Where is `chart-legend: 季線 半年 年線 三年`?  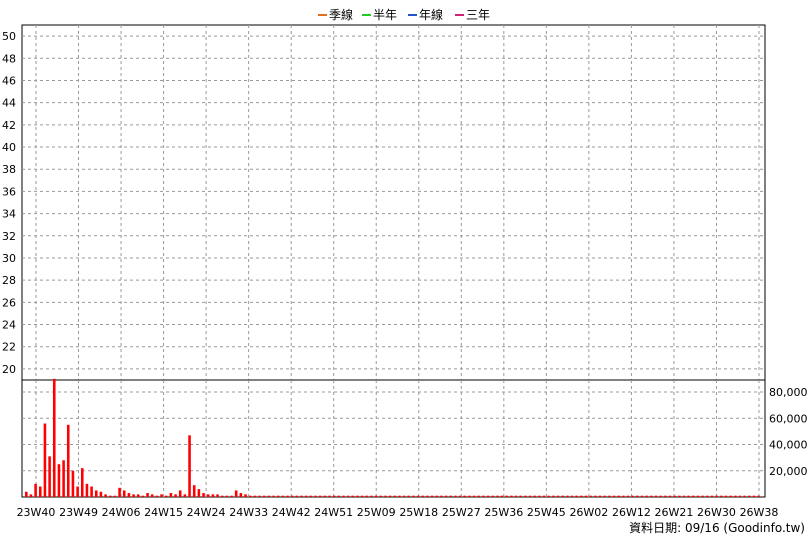 chart-legend: 季線 半年 年線 三年 is located at coordinates (404, 14).